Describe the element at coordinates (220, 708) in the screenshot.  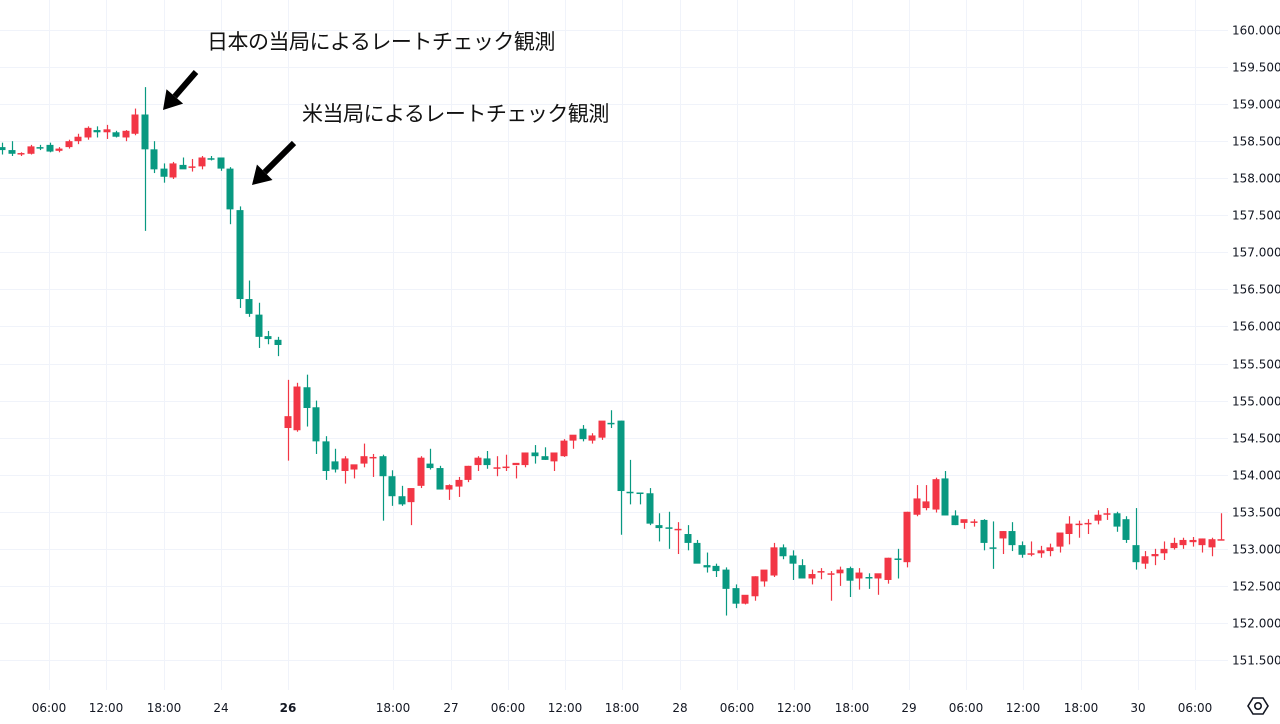
I see `x-axis-tick-label: 24` at that location.